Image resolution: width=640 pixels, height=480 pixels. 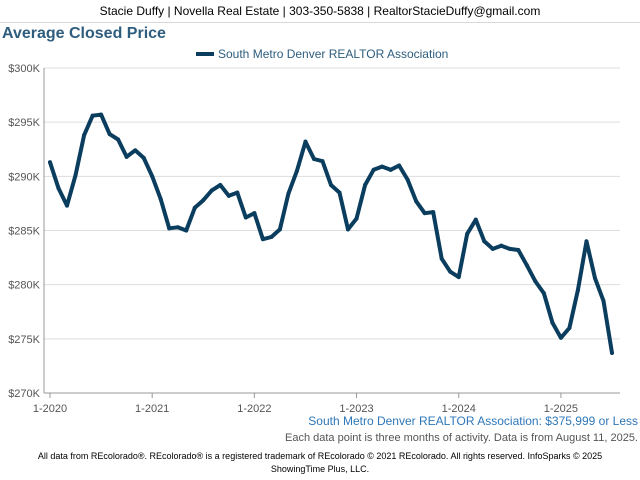 I want to click on legend: South Metro Denver REALTOR Association, so click(x=322, y=54).